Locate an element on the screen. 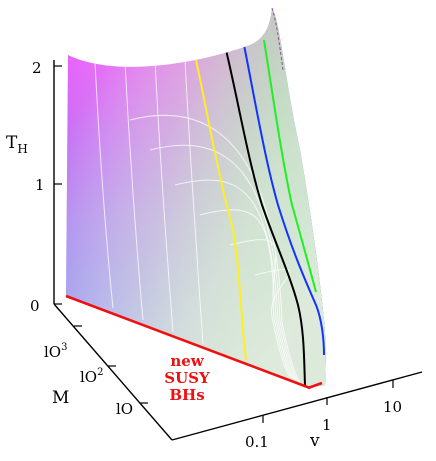 The image size is (436, 461). z-axis-label: TH is located at coordinates (17, 144).